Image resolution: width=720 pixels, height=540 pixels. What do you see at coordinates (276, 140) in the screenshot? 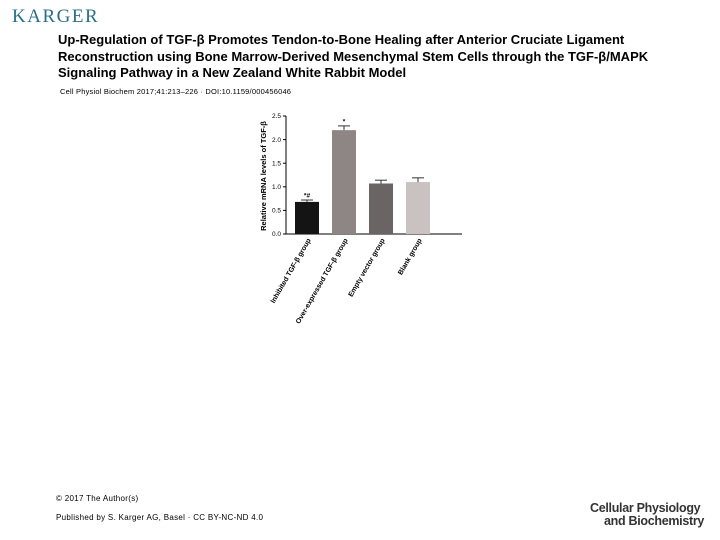
I see `y-tick-label: 2.0` at bounding box center [276, 140].